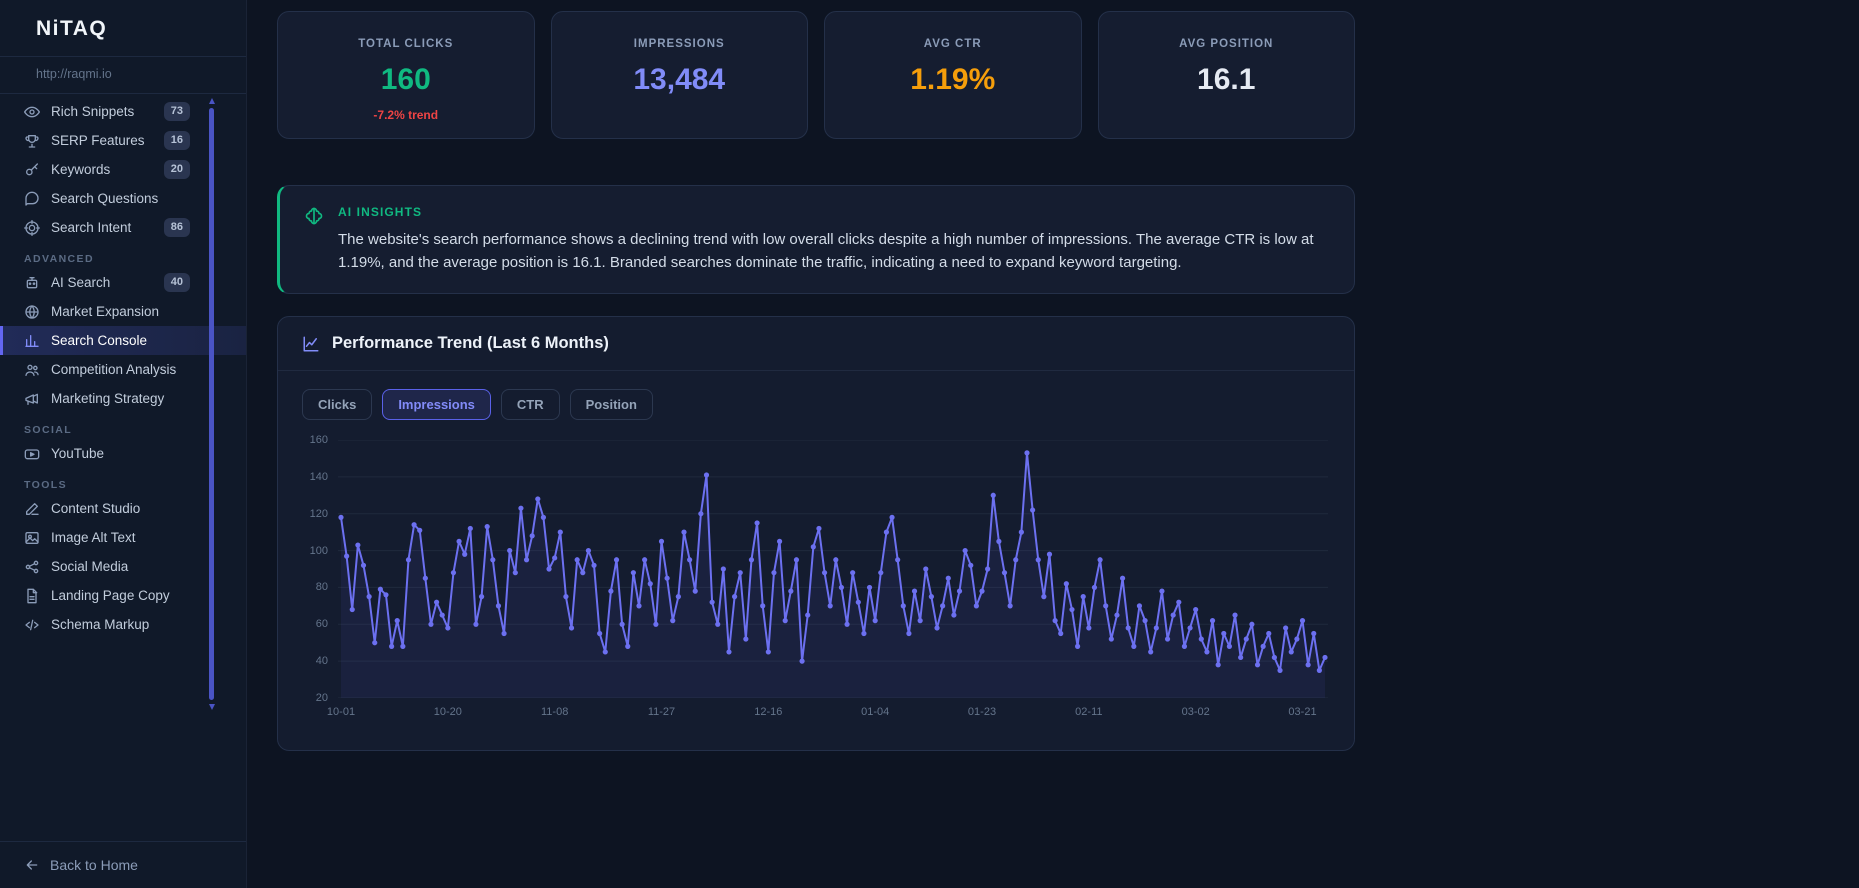 Image resolution: width=1859 pixels, height=888 pixels. I want to click on sidebar-item-schema-markup: Schema Markup, so click(123, 624).